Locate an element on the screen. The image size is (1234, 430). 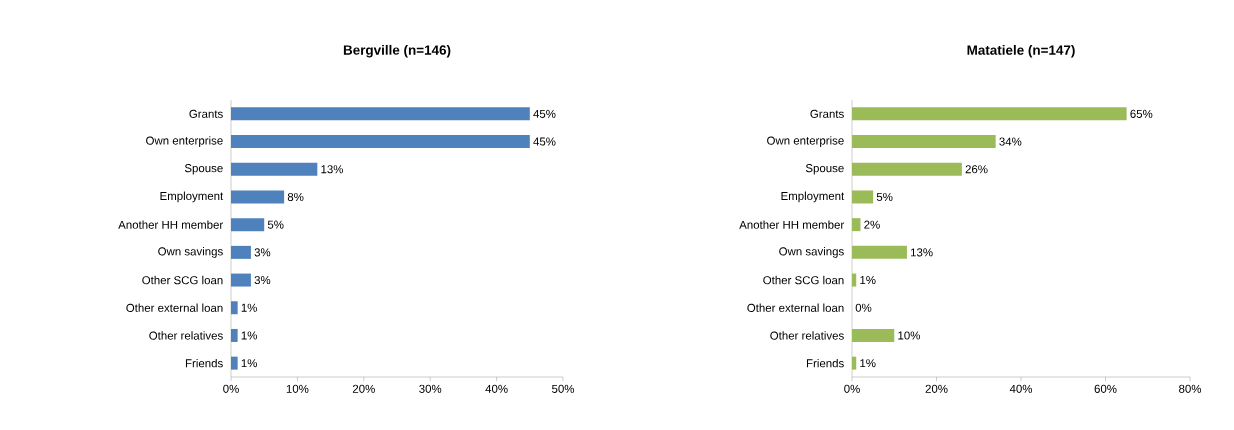
x-tick-label: 10% is located at coordinates (297, 388).